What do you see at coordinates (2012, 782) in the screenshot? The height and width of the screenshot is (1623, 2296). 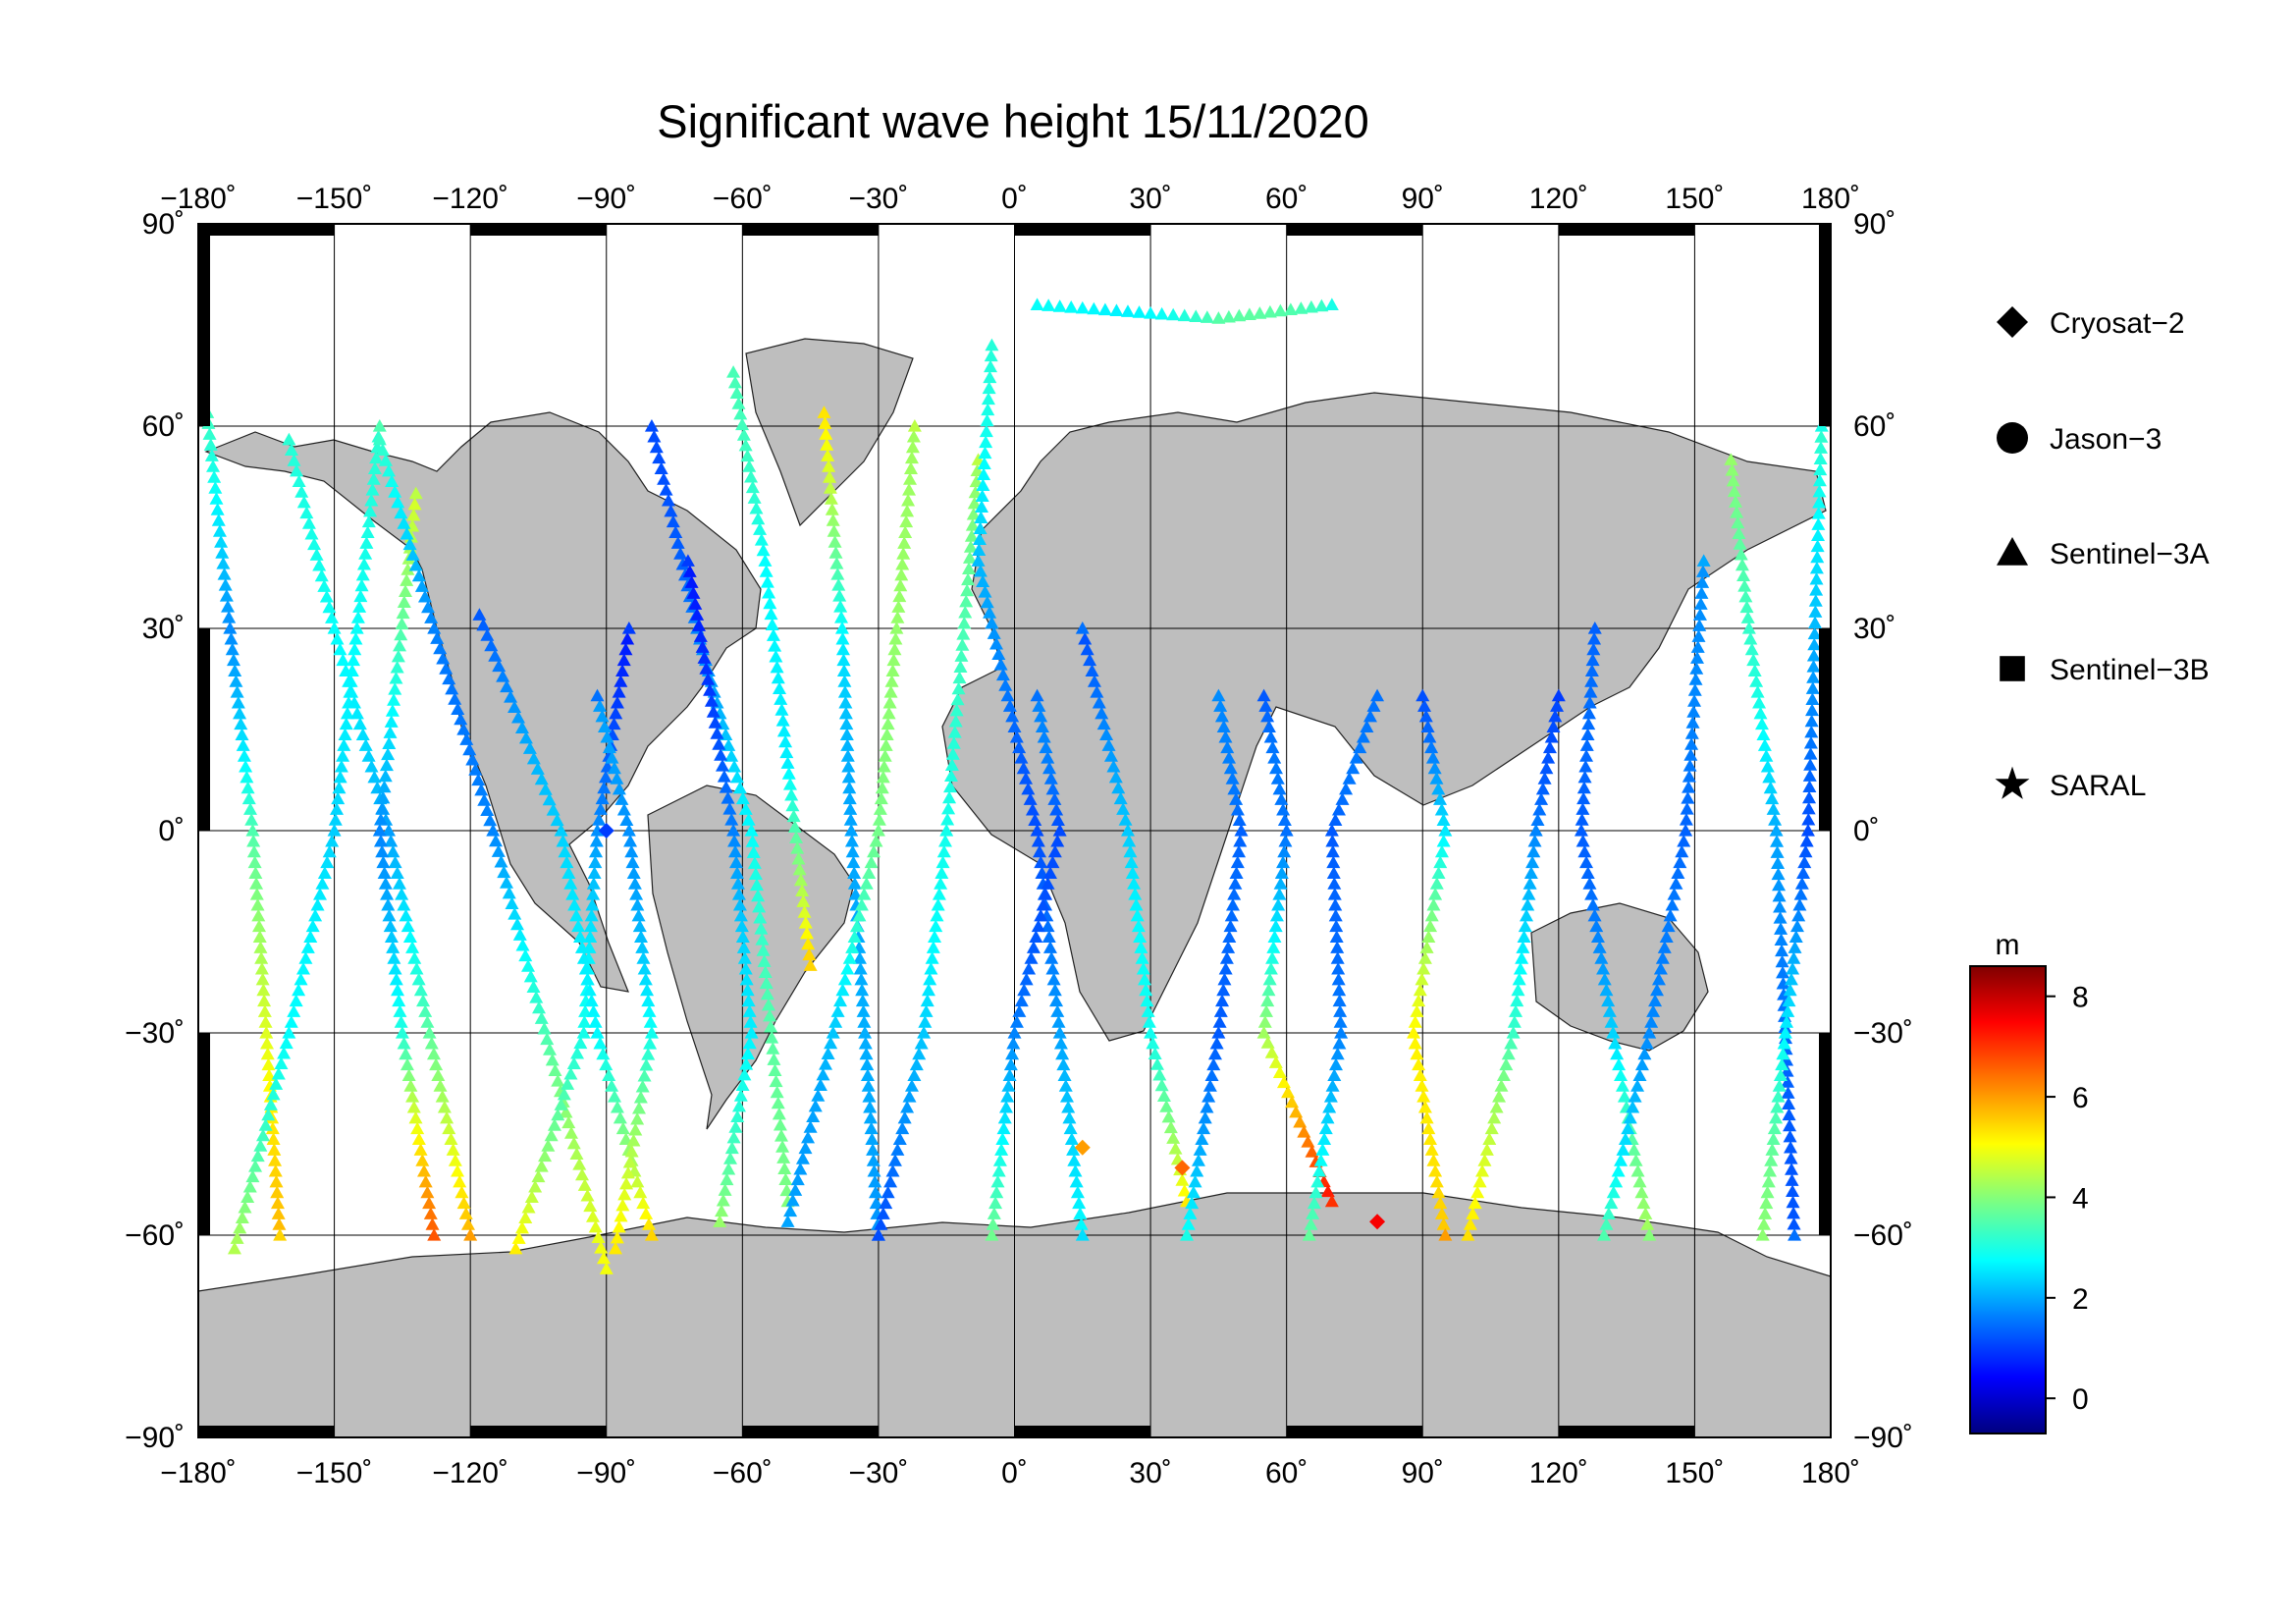 I see `star-icon` at bounding box center [2012, 782].